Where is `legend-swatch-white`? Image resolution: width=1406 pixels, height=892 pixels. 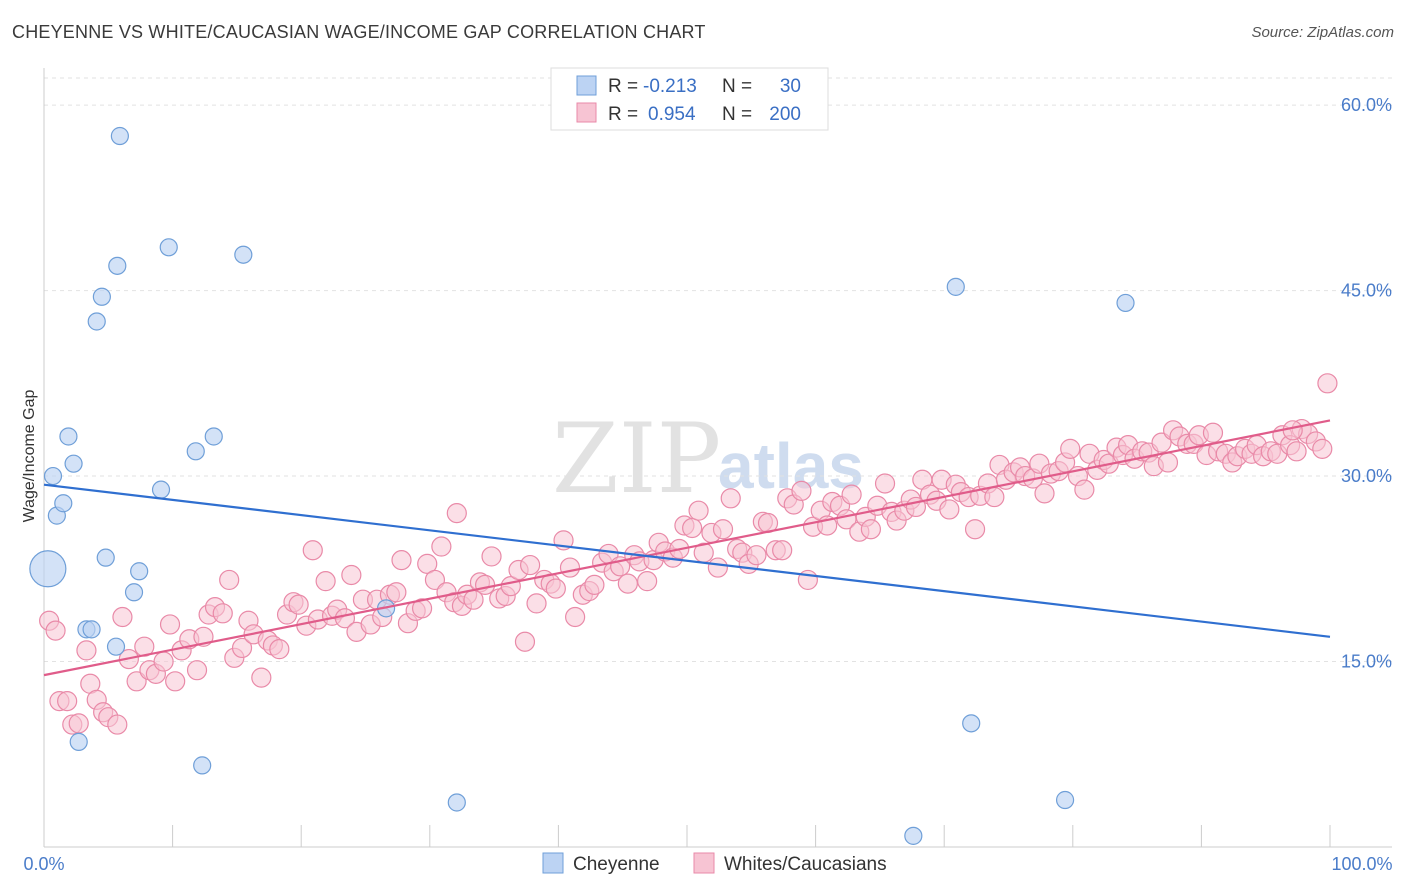
legend-swatch-white is located at coordinates (586, 112).